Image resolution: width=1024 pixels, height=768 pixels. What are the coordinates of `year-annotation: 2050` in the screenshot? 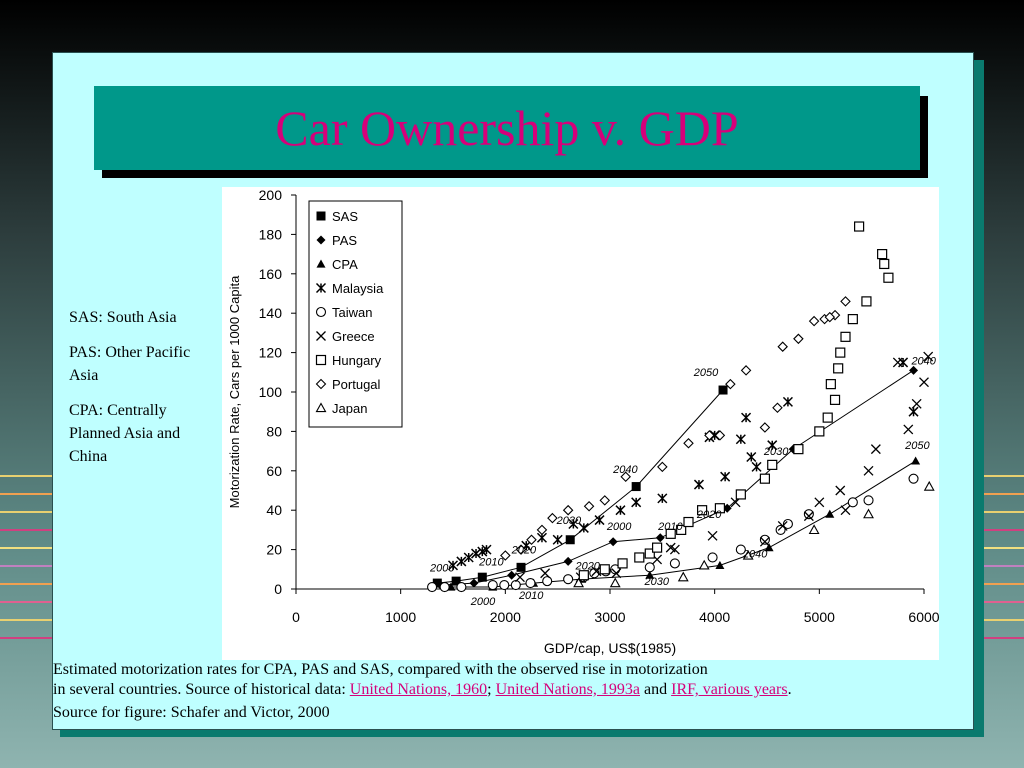 It's located at (706, 373).